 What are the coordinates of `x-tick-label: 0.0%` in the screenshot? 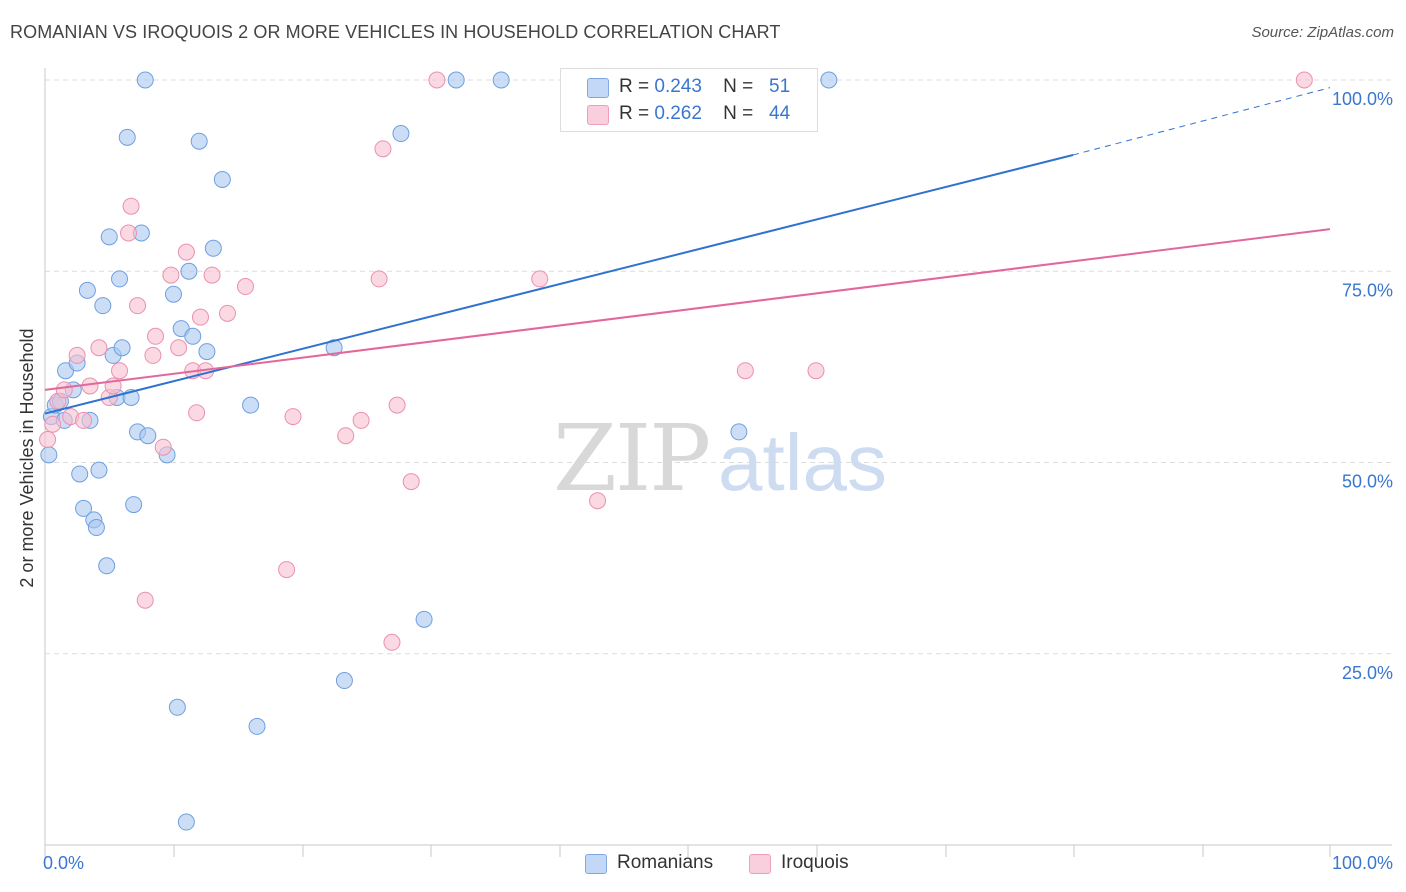 It's located at (63, 863).